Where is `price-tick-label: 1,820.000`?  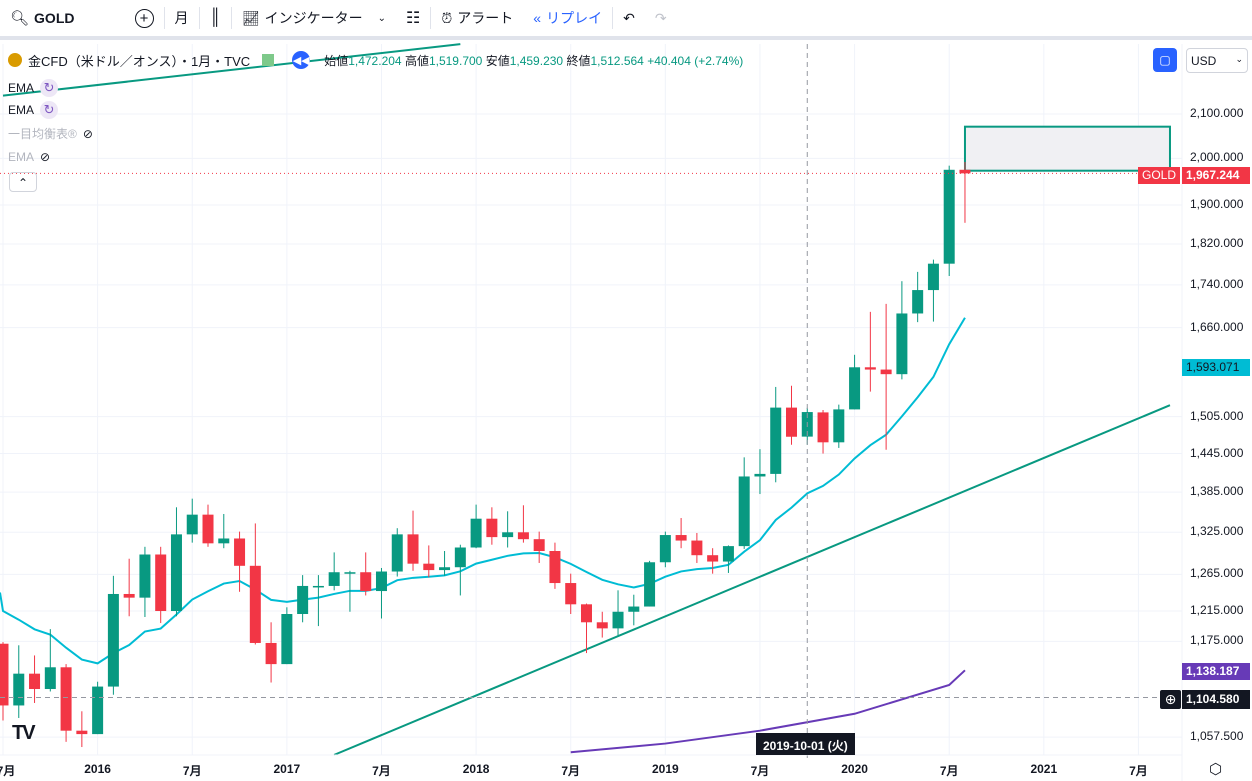 price-tick-label: 1,820.000 is located at coordinates (1217, 243).